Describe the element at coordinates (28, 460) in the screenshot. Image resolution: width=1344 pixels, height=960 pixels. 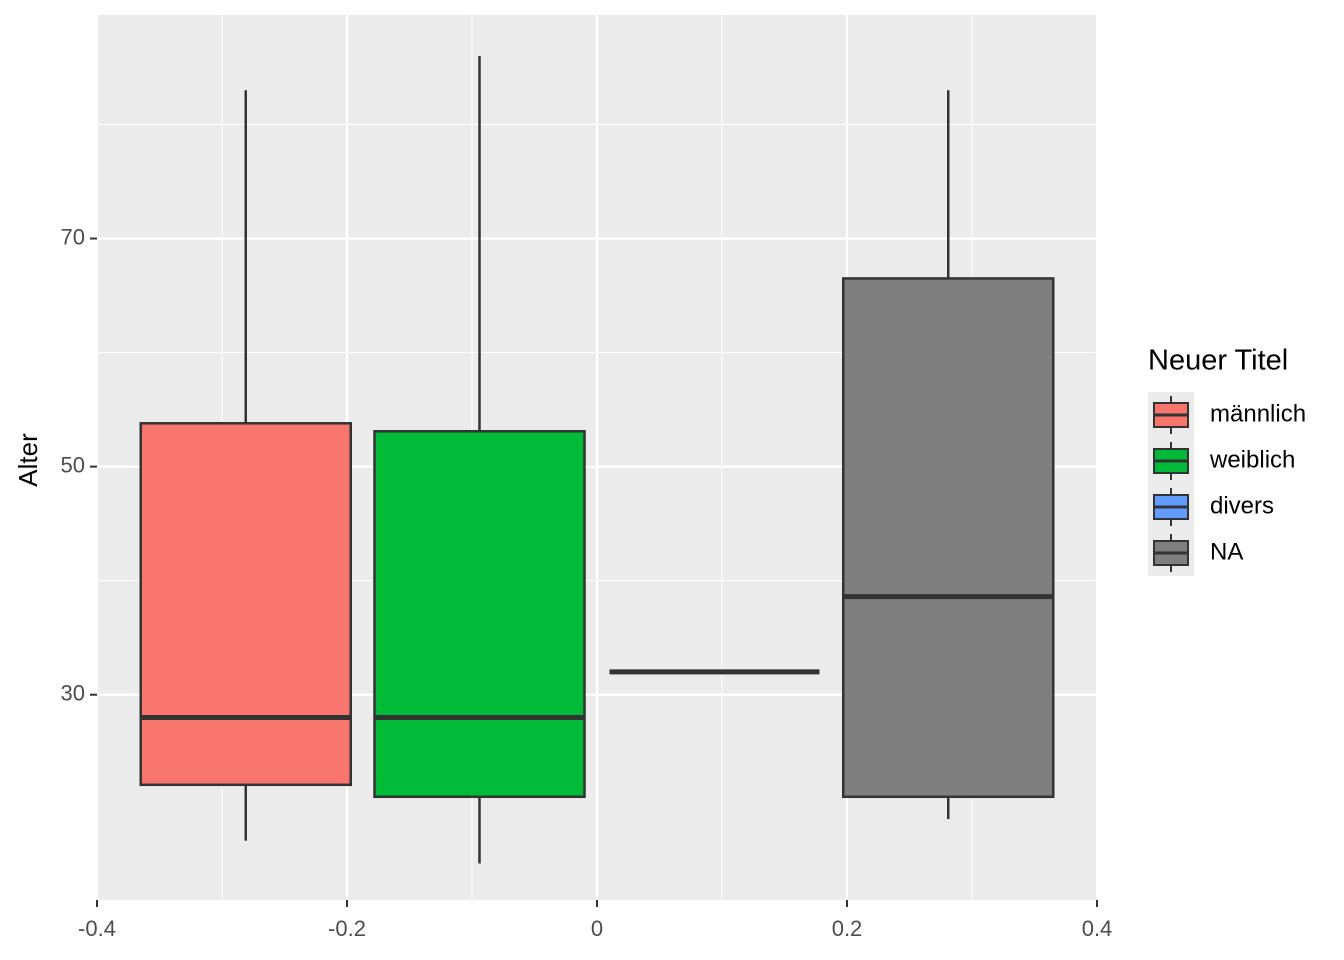
I see `y-axis-label: Alter` at that location.